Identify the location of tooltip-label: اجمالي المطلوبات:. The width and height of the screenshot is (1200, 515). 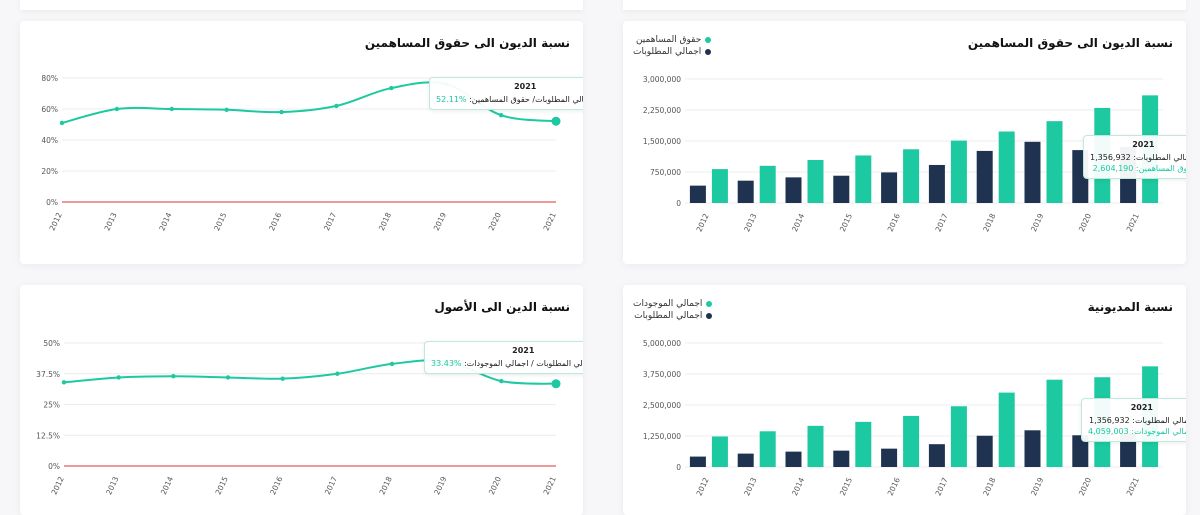
(1159, 420).